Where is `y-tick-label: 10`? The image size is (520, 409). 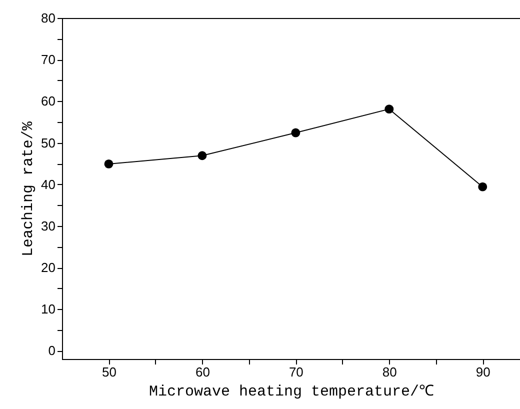
y-tick-label: 10 is located at coordinates (48, 309).